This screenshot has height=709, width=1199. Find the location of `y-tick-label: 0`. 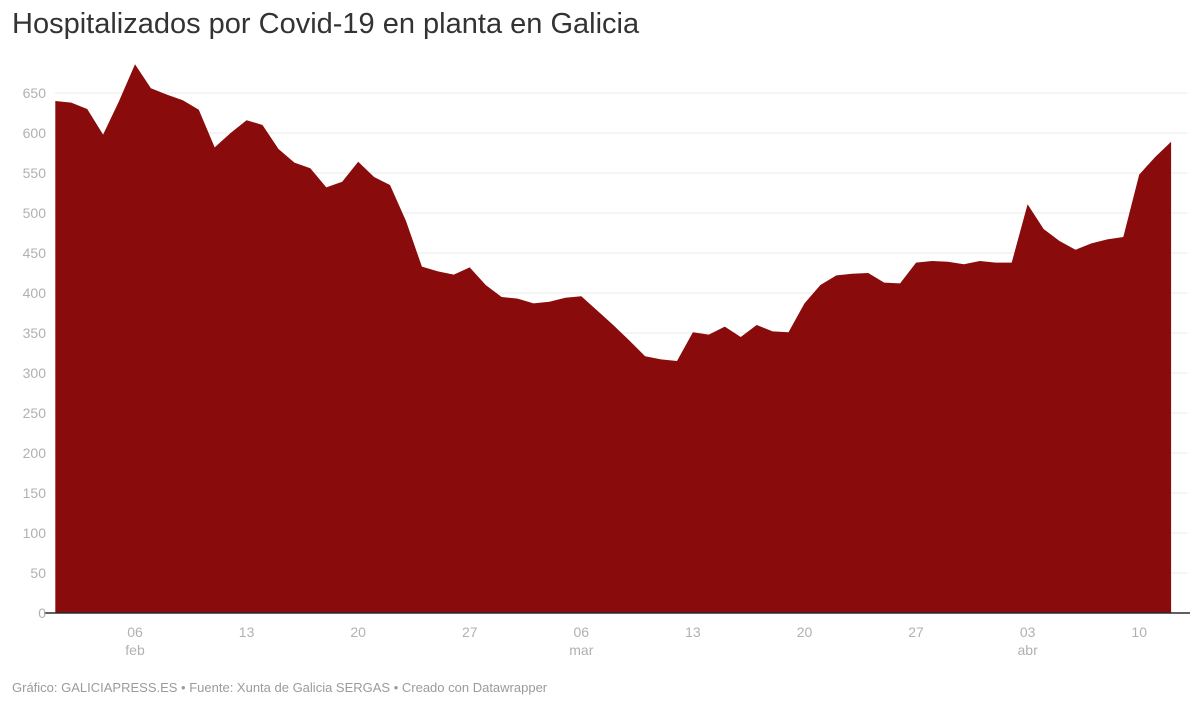

y-tick-label: 0 is located at coordinates (42, 613).